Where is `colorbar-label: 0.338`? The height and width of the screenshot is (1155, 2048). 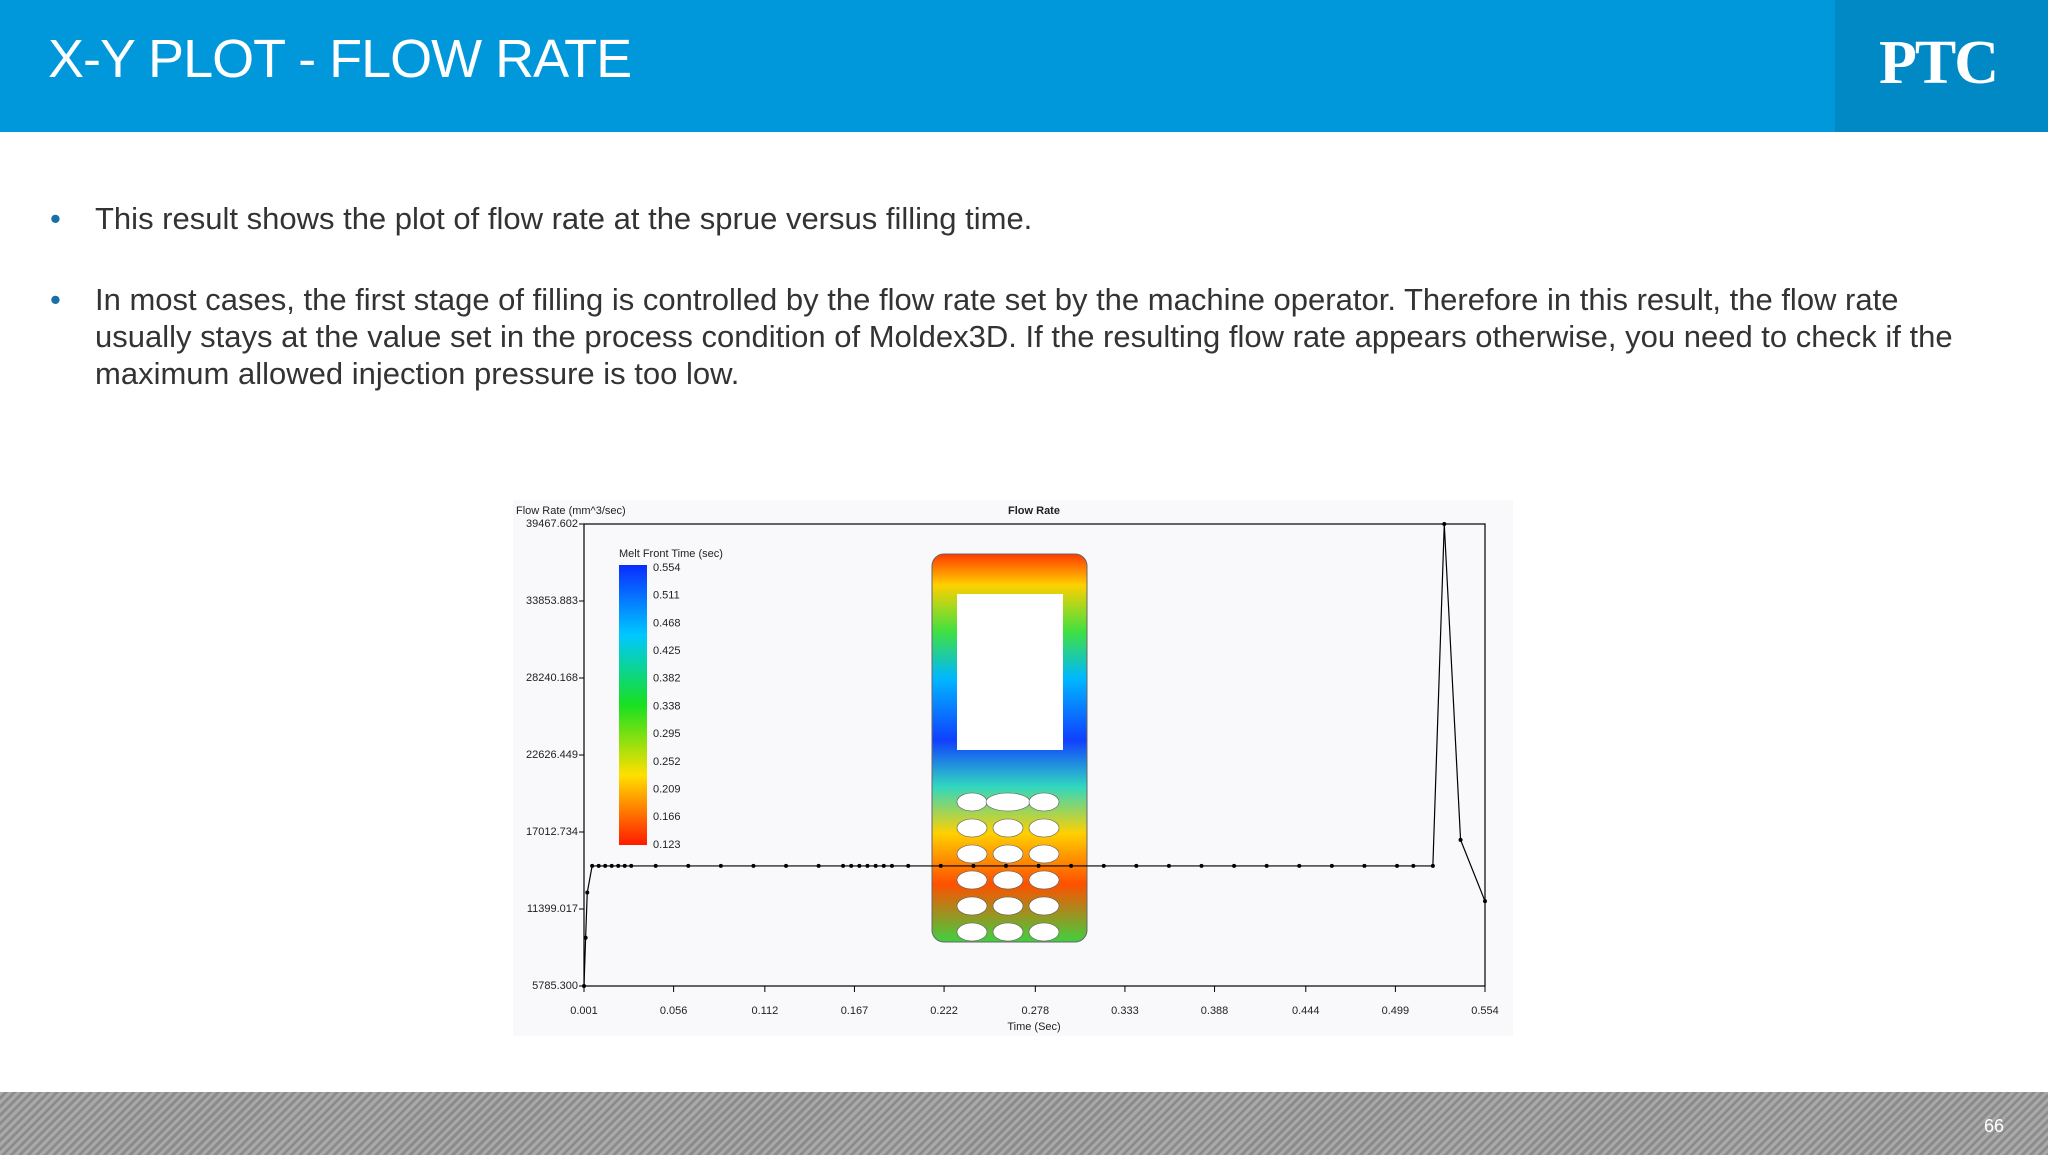 colorbar-label: 0.338 is located at coordinates (667, 706).